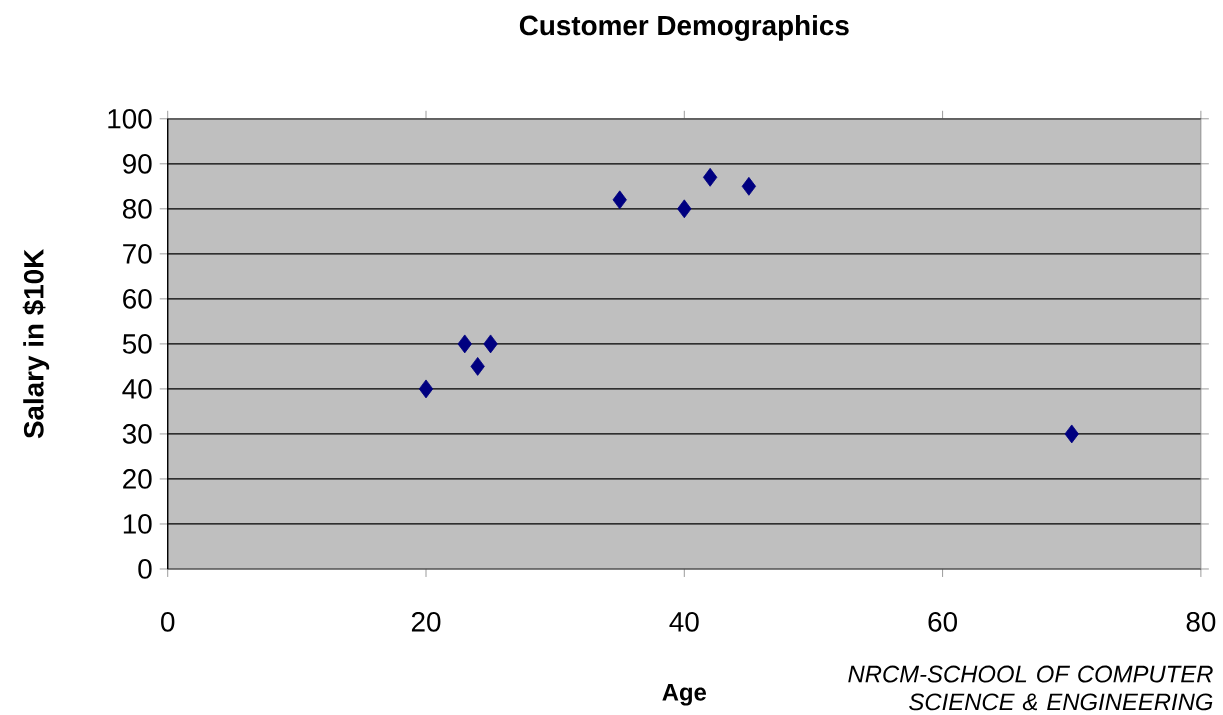  What do you see at coordinates (1030, 688) in the screenshot?
I see `text: NRCM-SCHOOL OF COMPUTER SCIENCE & ENGINEERING` at bounding box center [1030, 688].